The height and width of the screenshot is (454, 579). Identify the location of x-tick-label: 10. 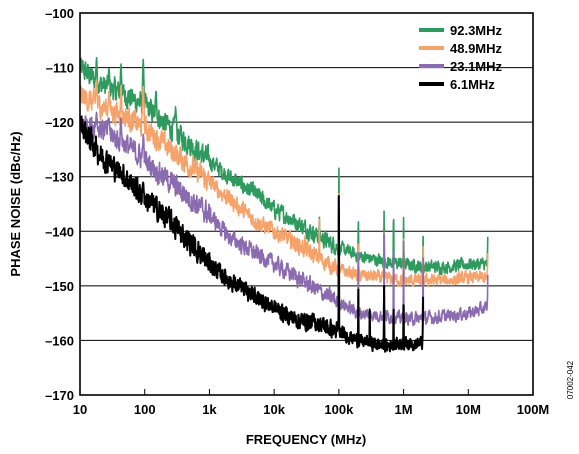
(80, 409).